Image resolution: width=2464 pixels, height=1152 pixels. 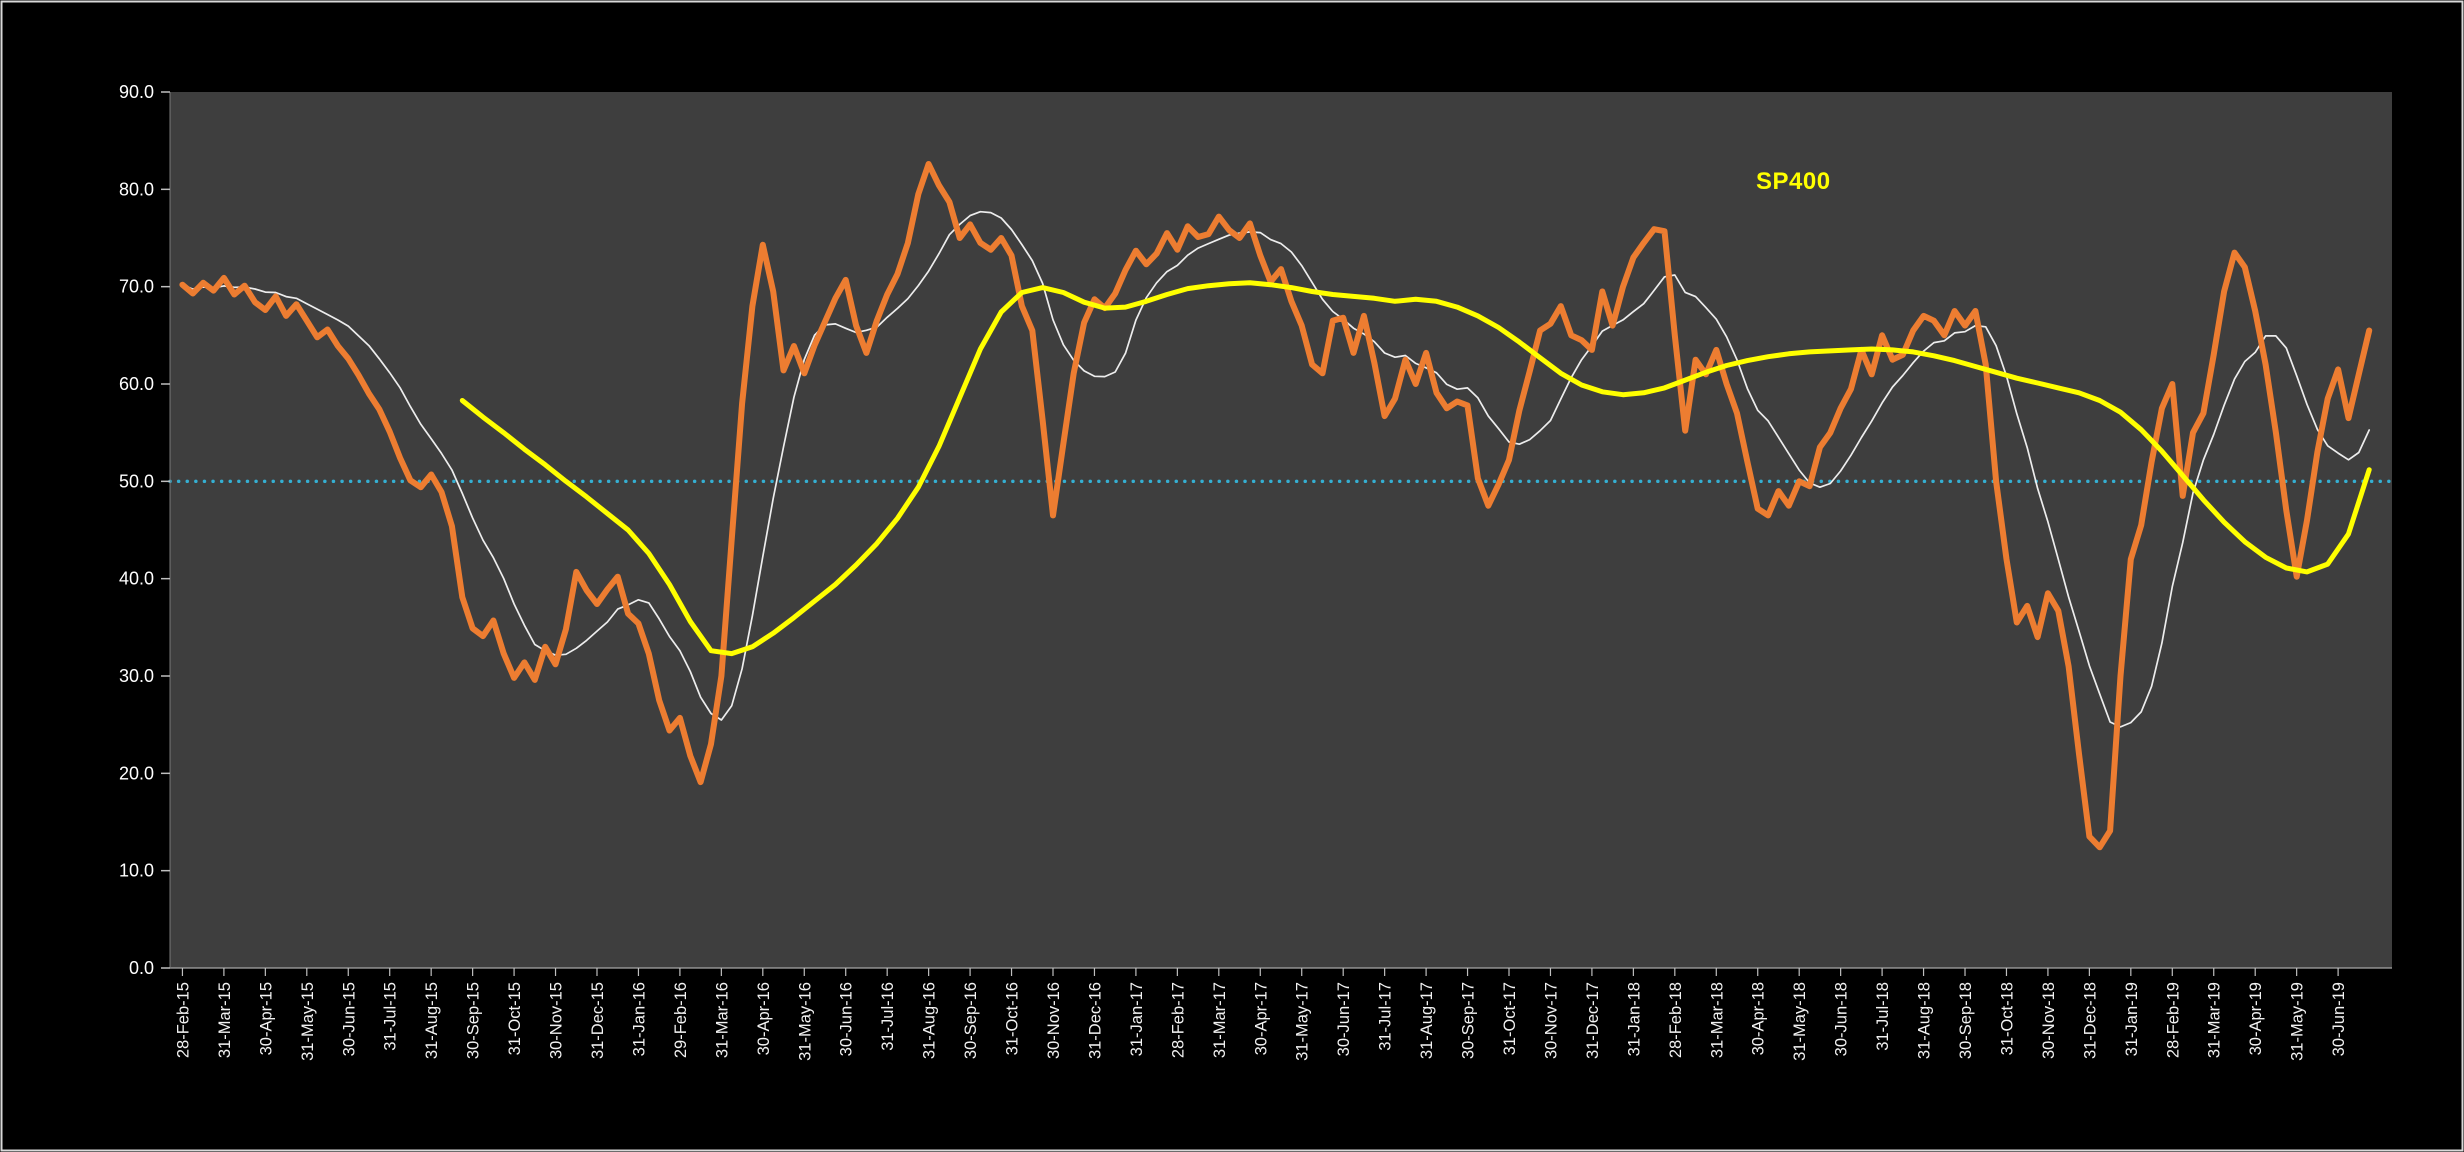 What do you see at coordinates (225, 1020) in the screenshot?
I see `x-axis-label: 31-Mar-15` at bounding box center [225, 1020].